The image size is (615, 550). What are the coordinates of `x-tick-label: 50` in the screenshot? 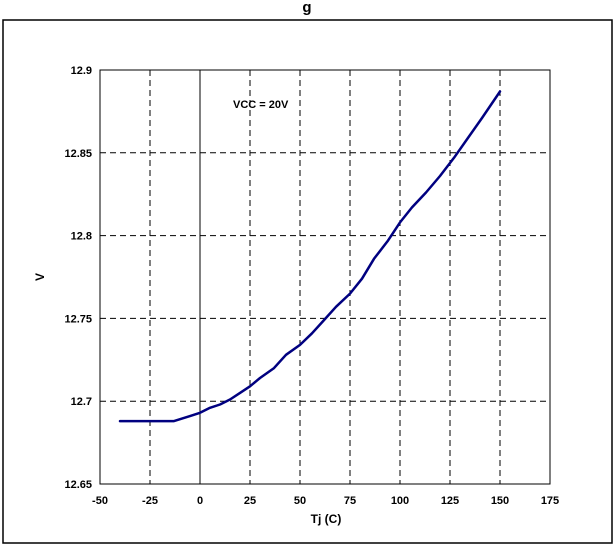 It's located at (300, 501).